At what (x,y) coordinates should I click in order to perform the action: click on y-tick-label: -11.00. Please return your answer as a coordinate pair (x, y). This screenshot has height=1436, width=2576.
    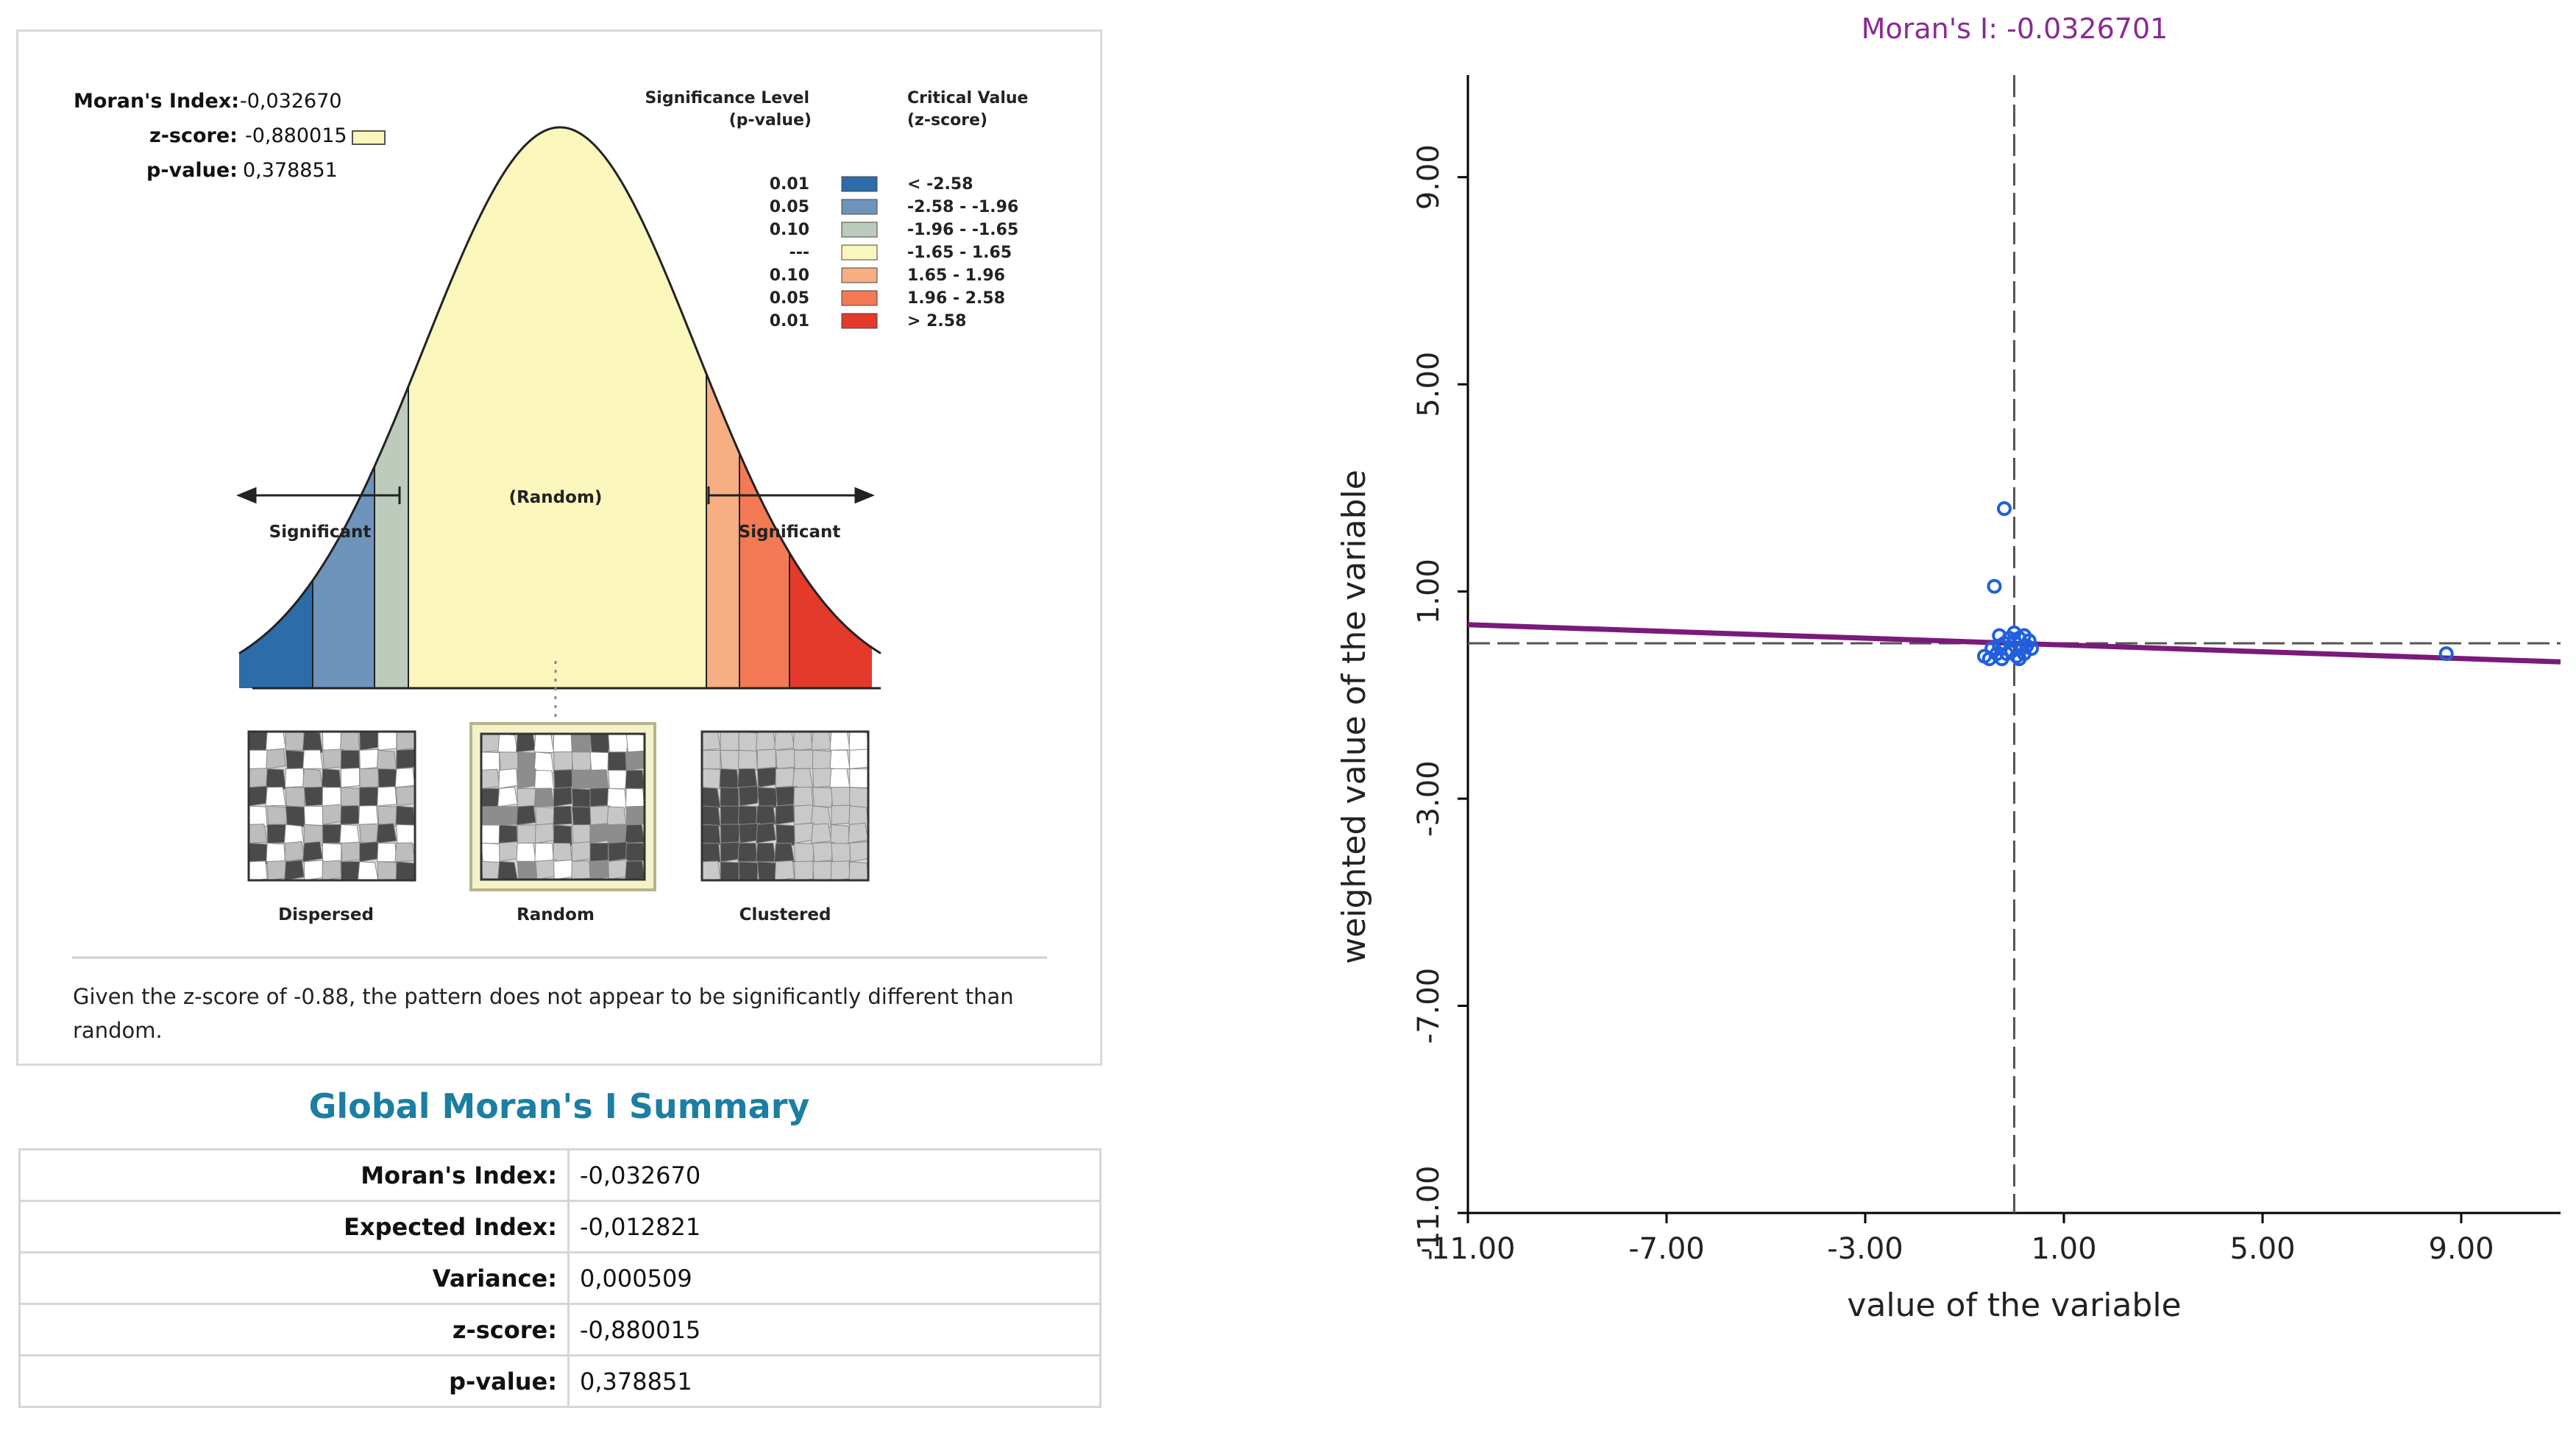
    Looking at the image, I should click on (1429, 1213).